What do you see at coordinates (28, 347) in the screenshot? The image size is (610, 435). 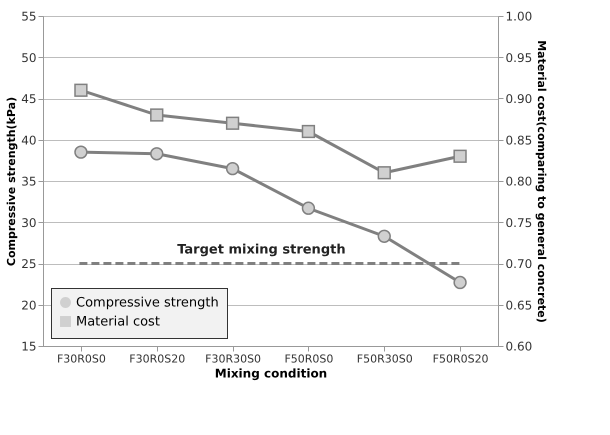 I see `y-tick-label: 15` at bounding box center [28, 347].